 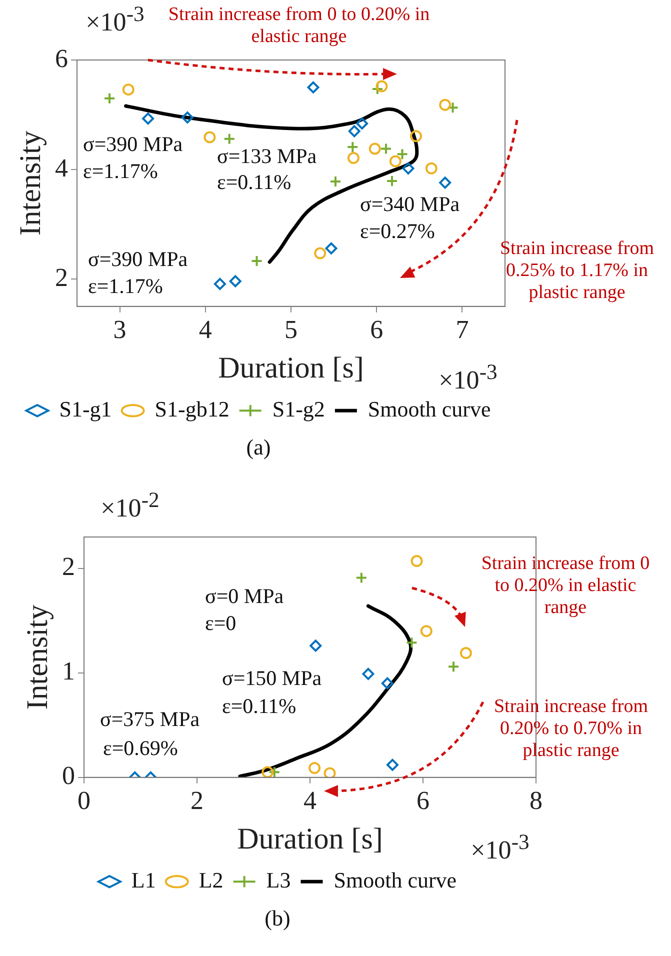 What do you see at coordinates (536, 800) in the screenshot?
I see `x-tick-label: 8` at bounding box center [536, 800].